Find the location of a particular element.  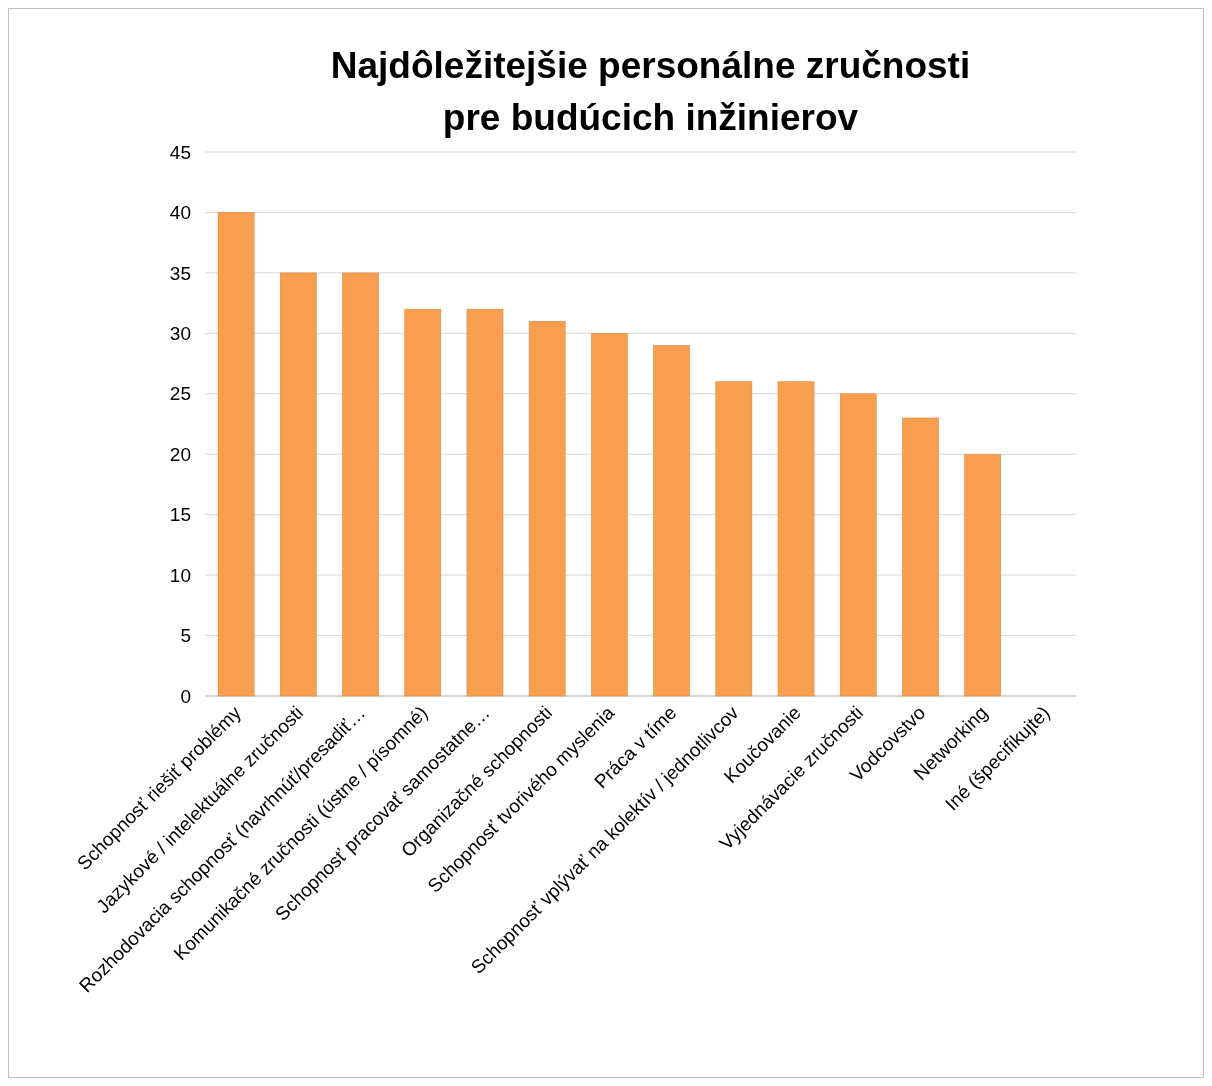

y-tick-label: 20 is located at coordinates (180, 454).